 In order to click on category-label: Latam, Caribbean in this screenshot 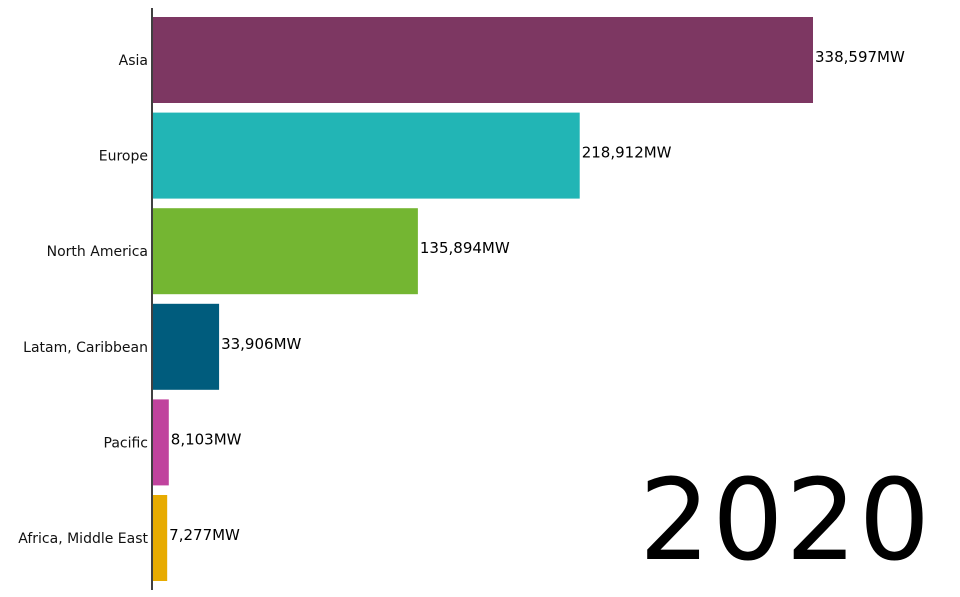, I will do `click(85, 348)`.